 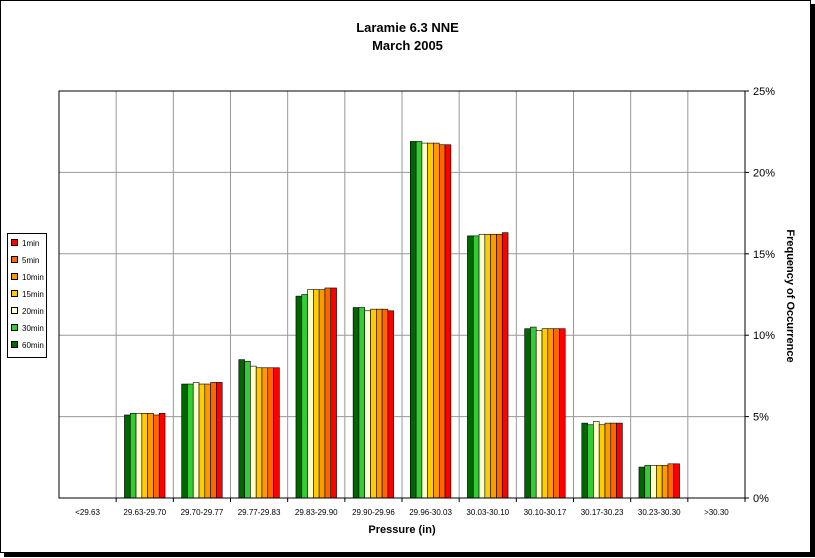 I want to click on legend-label: 20min, so click(x=33, y=311).